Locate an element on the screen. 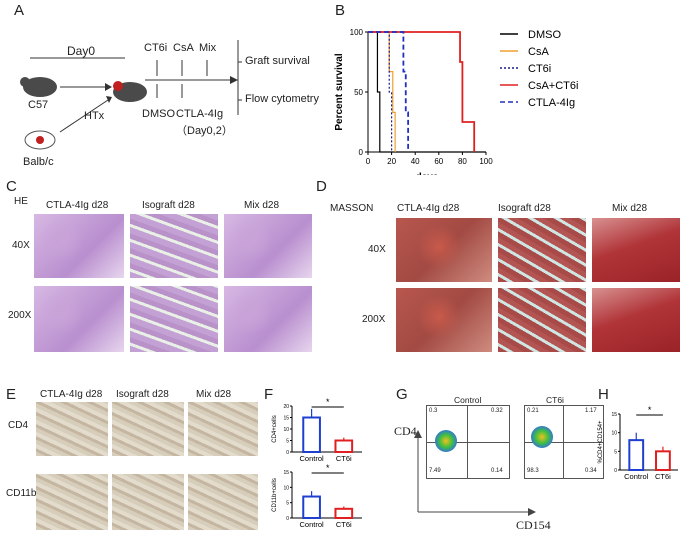 This screenshot has width=685, height=536. bar-y-label: %CD4+CD154+ is located at coordinates (601, 442).